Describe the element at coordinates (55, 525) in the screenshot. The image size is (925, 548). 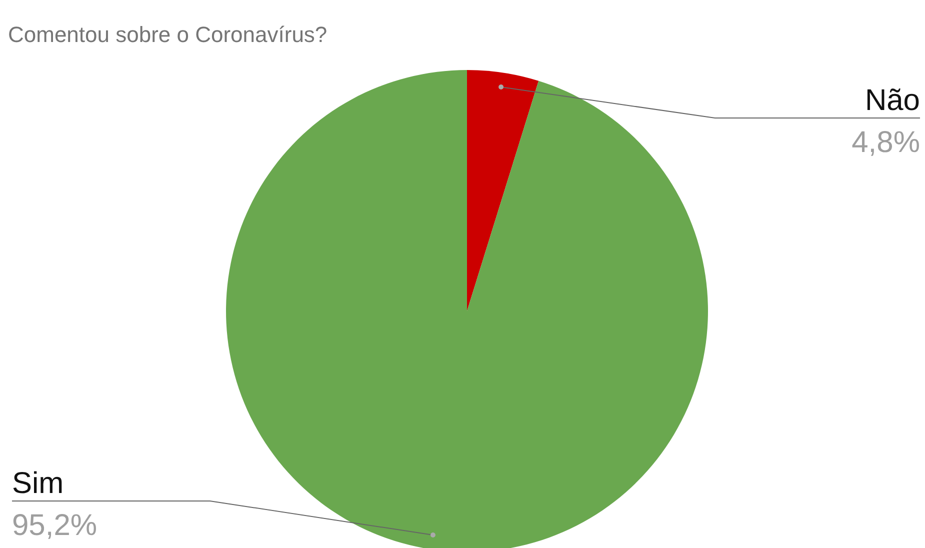
I see `data-label: 95,2%` at that location.